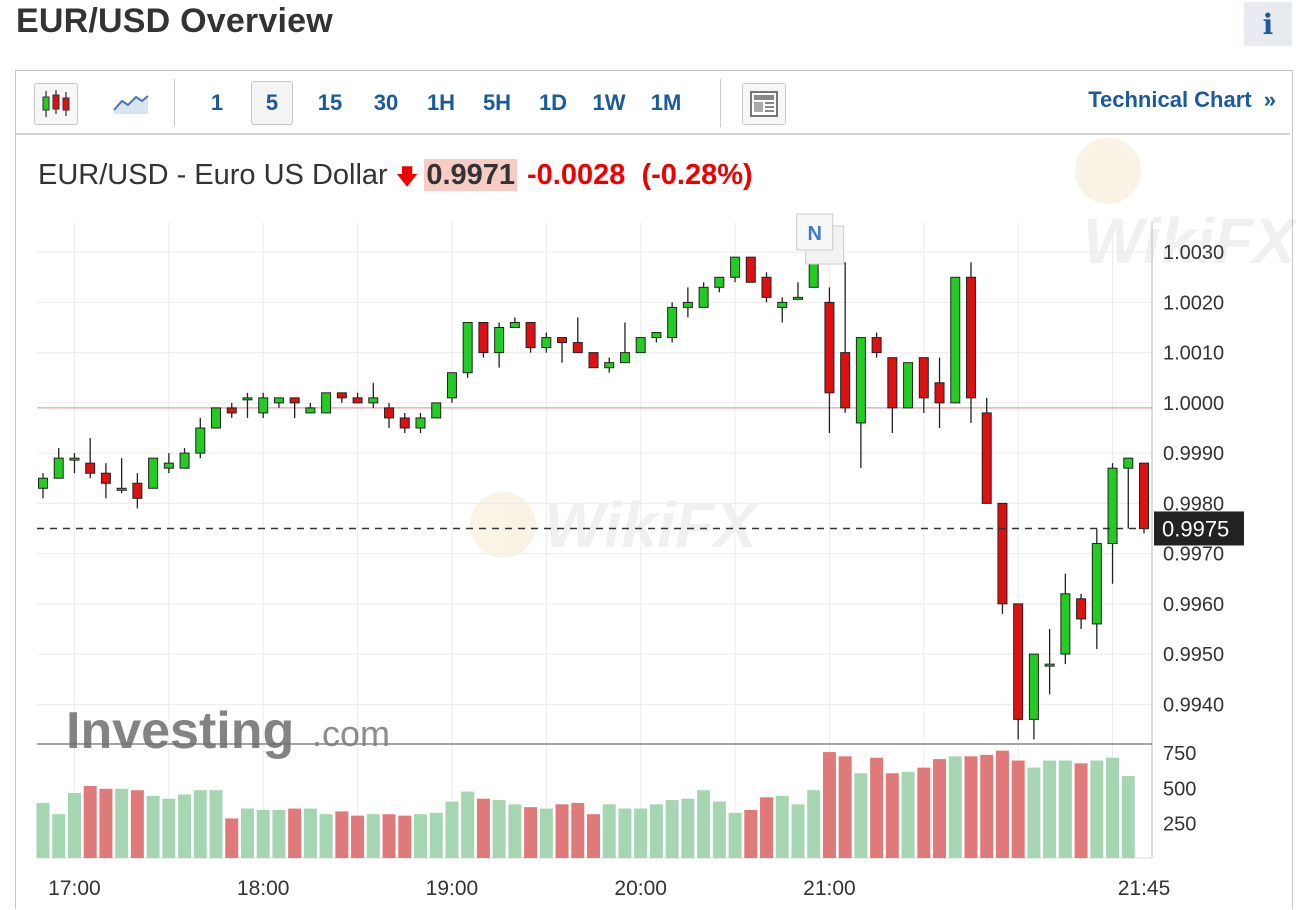 Image resolution: width=1296 pixels, height=910 pixels. What do you see at coordinates (74, 888) in the screenshot?
I see `x-tick-label: 17:00` at bounding box center [74, 888].